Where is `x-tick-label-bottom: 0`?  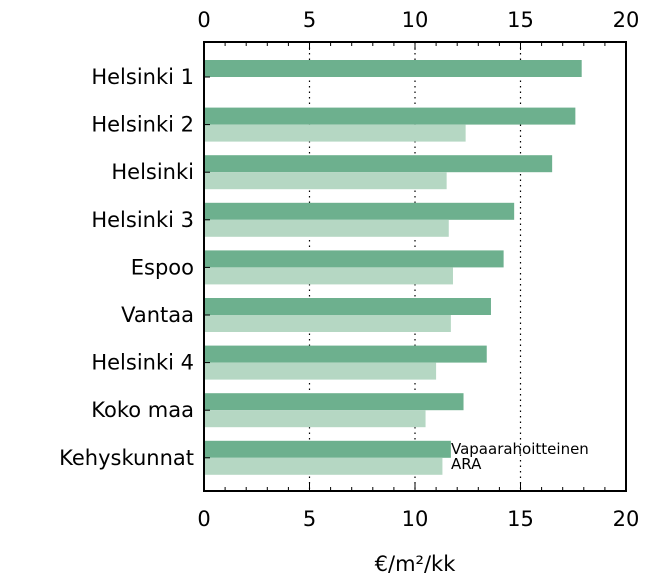 x-tick-label-bottom: 0 is located at coordinates (203, 519).